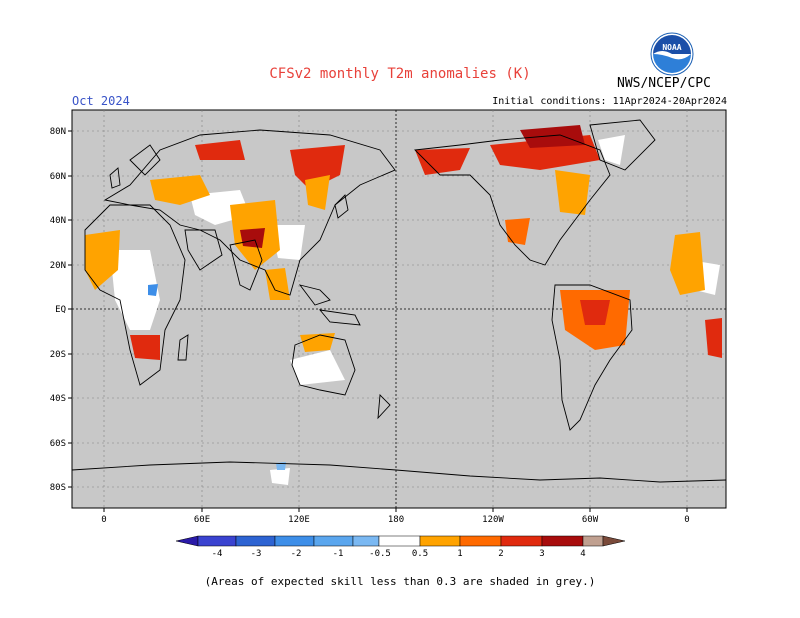 The width and height of the screenshot is (800, 618). What do you see at coordinates (664, 83) in the screenshot?
I see `agency-label: NWS/NCEP/CPC` at bounding box center [664, 83].